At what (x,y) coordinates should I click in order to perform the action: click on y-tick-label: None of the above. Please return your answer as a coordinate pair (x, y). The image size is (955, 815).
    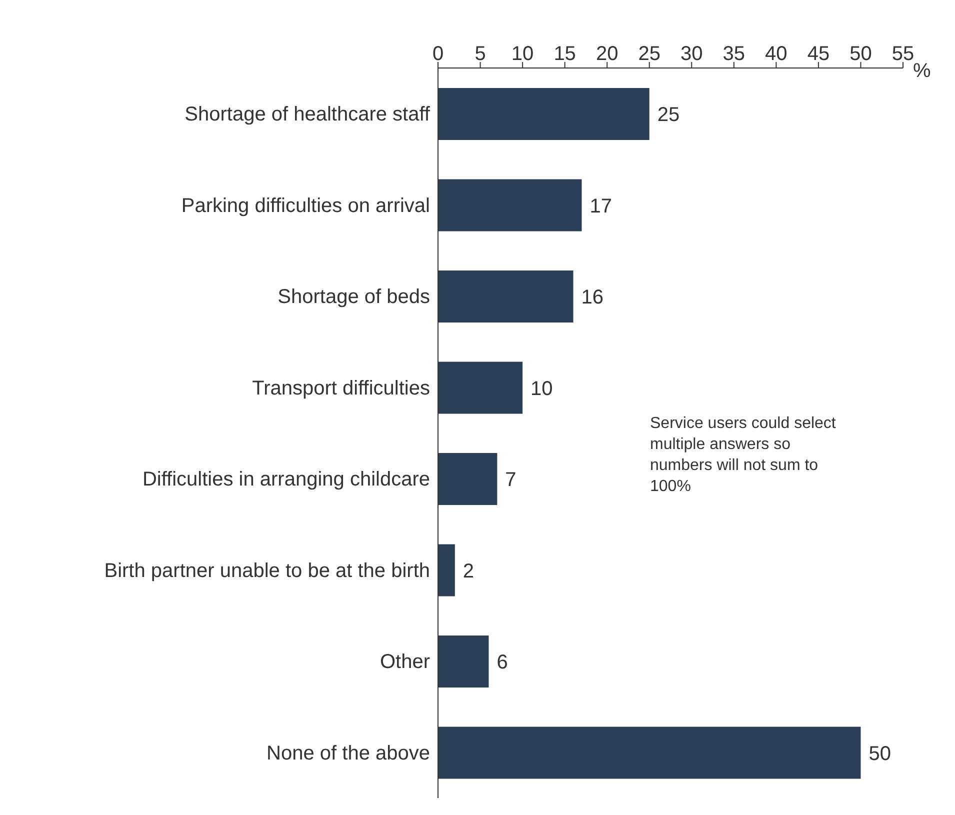
    Looking at the image, I should click on (348, 753).